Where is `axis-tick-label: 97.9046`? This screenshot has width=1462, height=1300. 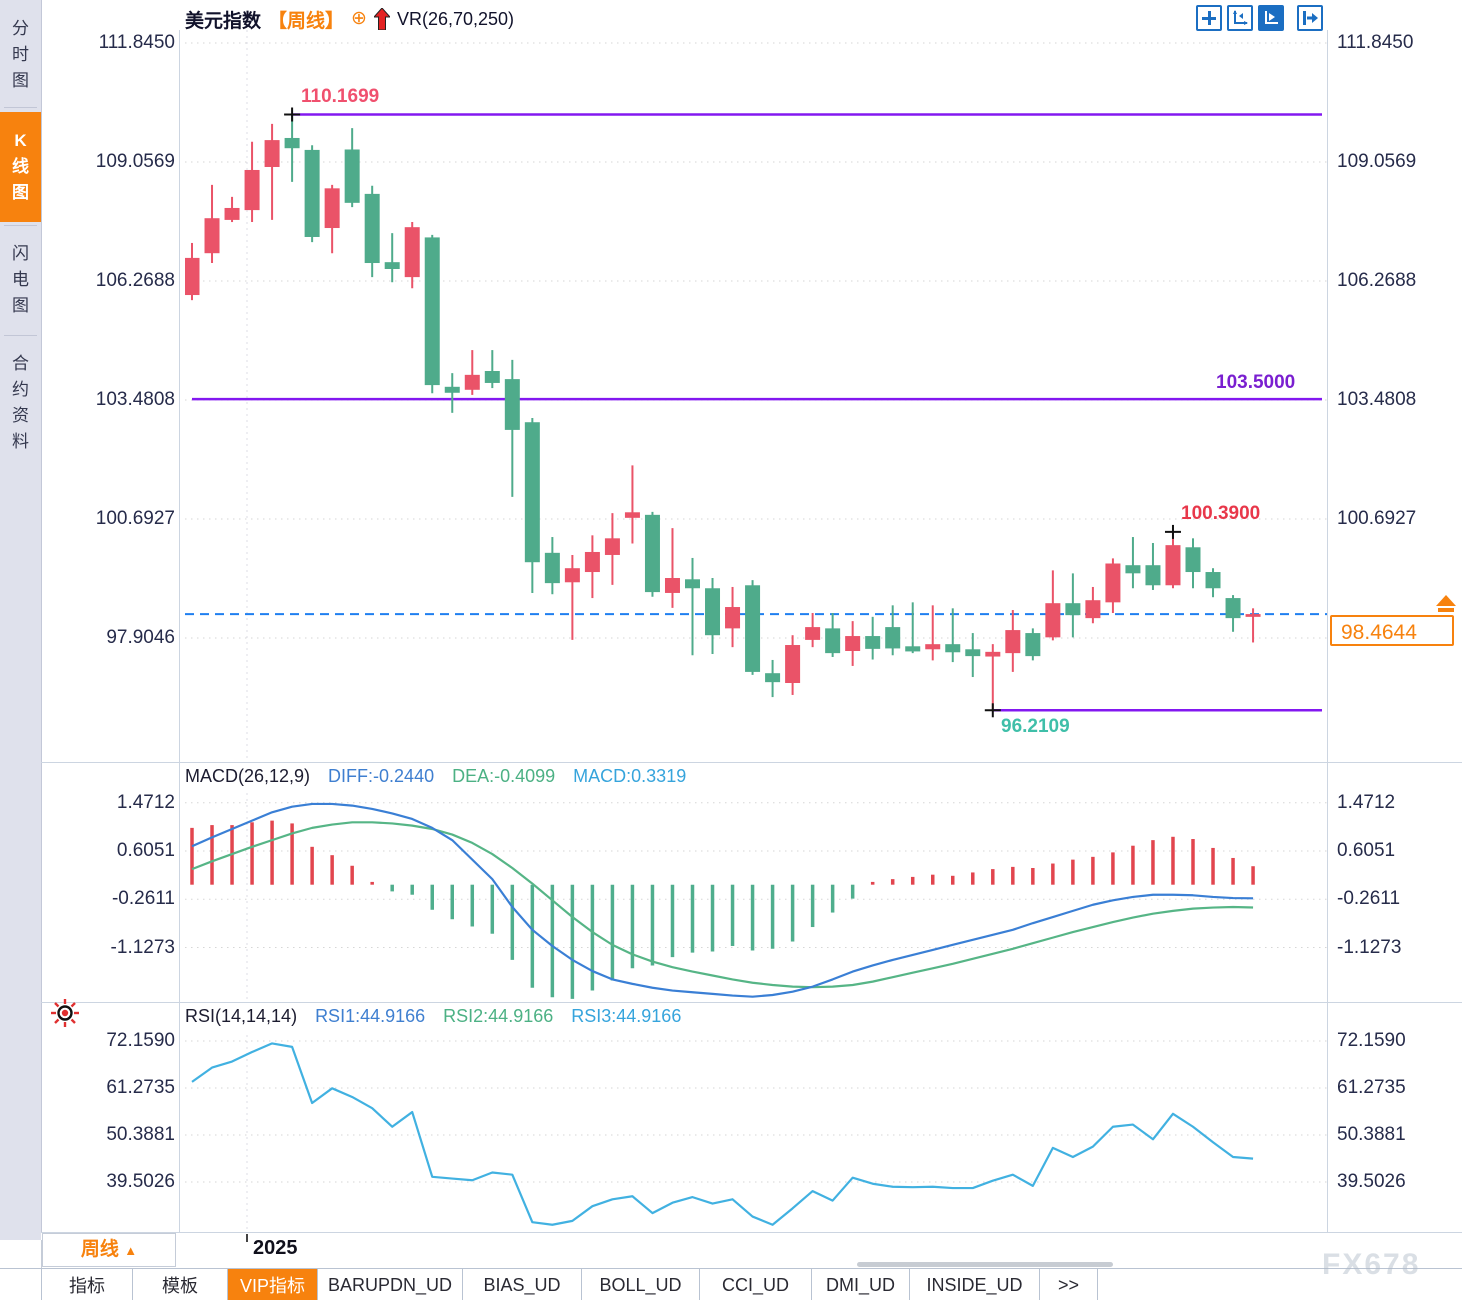
axis-tick-label: 97.9046 is located at coordinates (140, 637).